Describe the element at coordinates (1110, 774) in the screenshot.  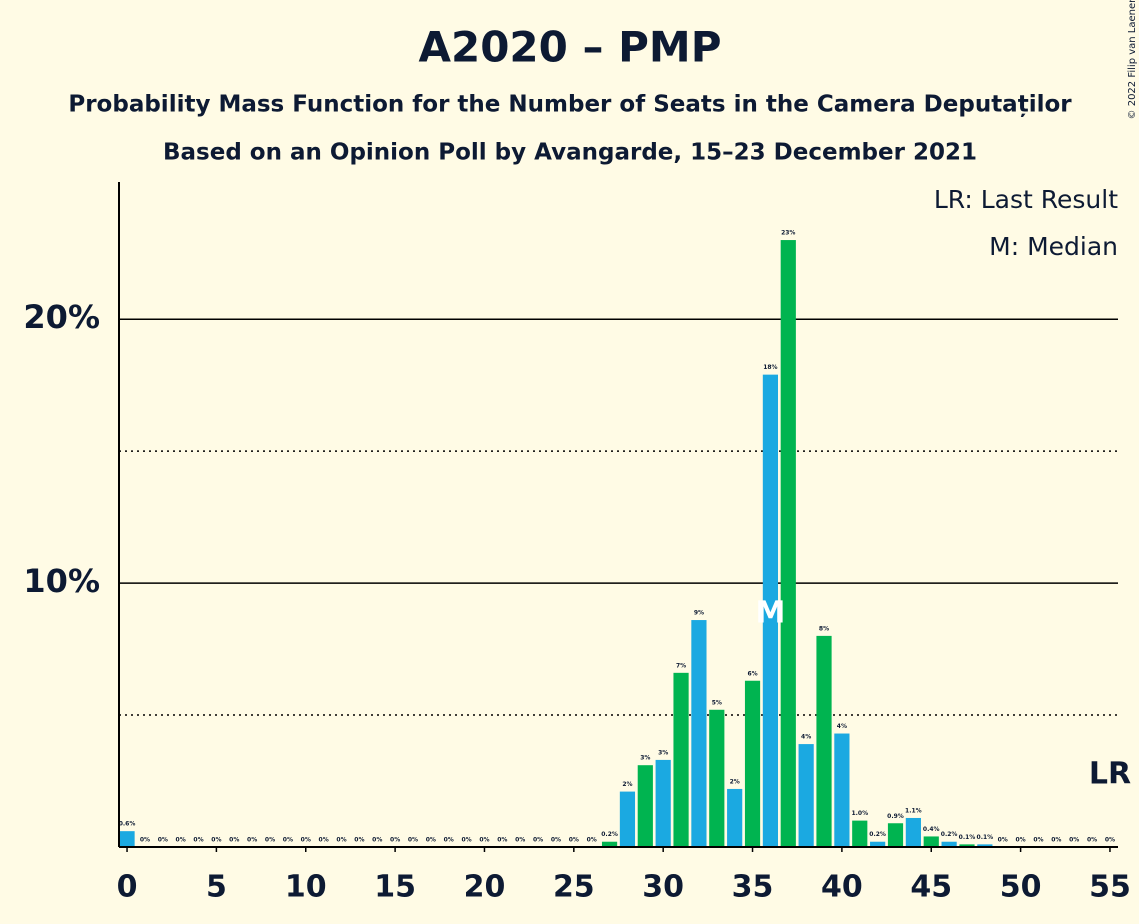
I see `last-result-marker: LR` at that location.